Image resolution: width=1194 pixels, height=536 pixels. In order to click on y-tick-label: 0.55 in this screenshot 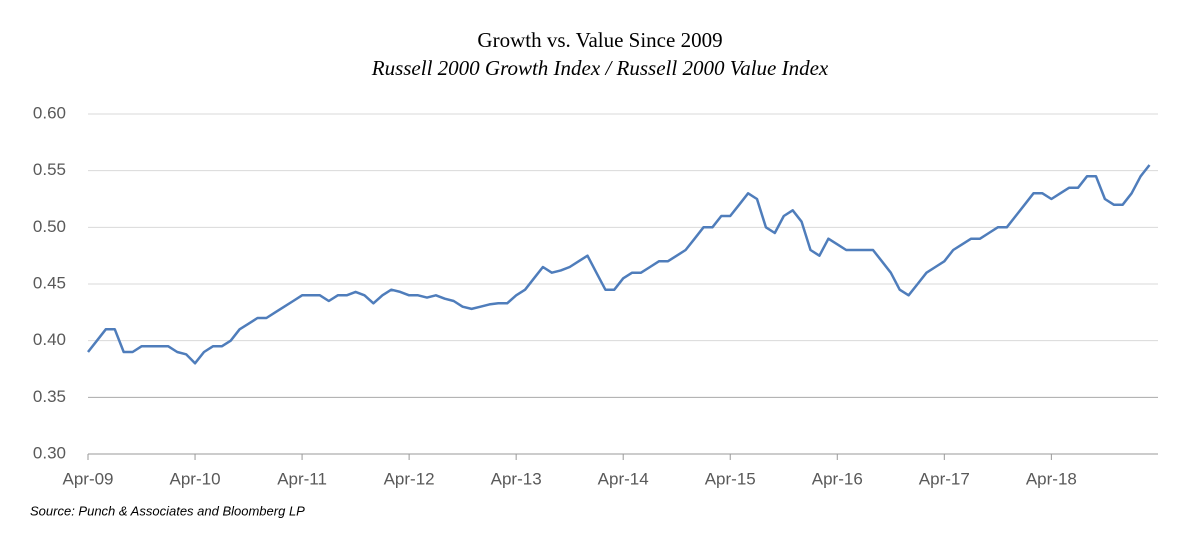, I will do `click(49, 169)`.